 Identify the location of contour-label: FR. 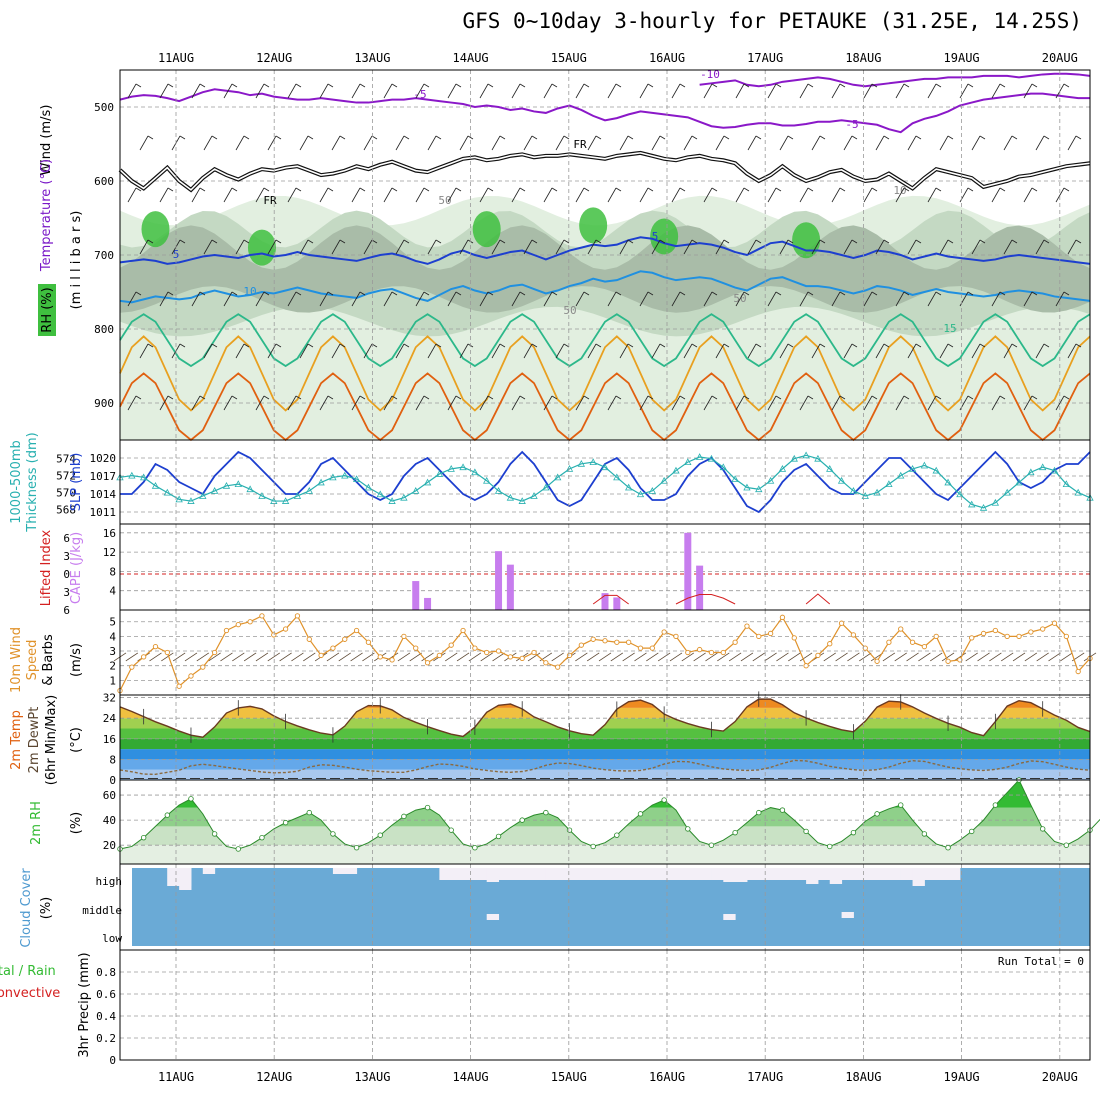
(270, 200).